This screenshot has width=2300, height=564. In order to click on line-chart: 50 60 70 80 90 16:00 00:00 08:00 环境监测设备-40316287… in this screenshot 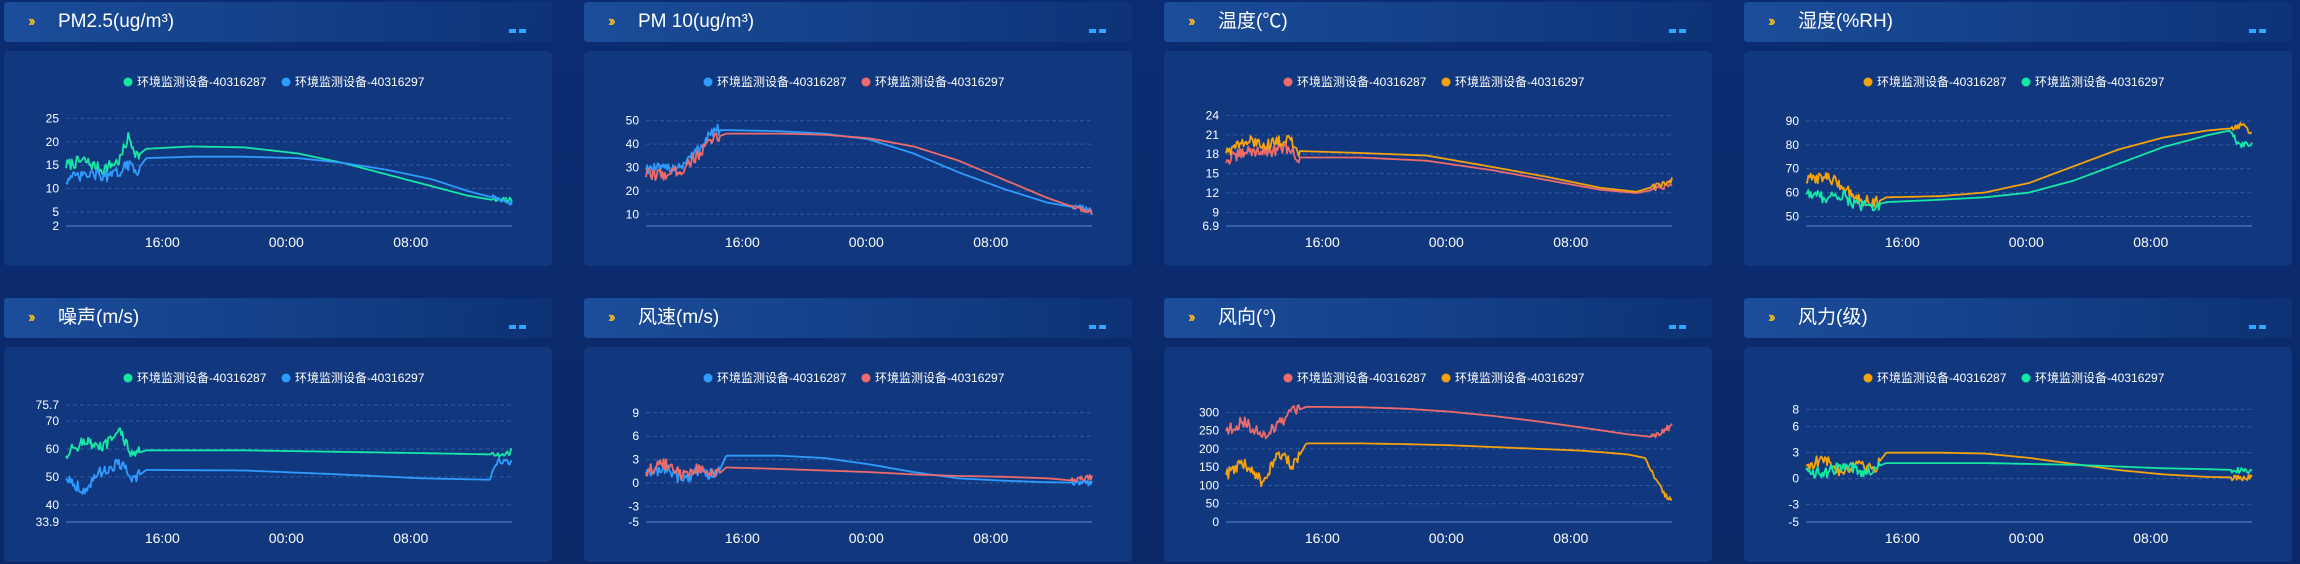, I will do `click(2019, 162)`.